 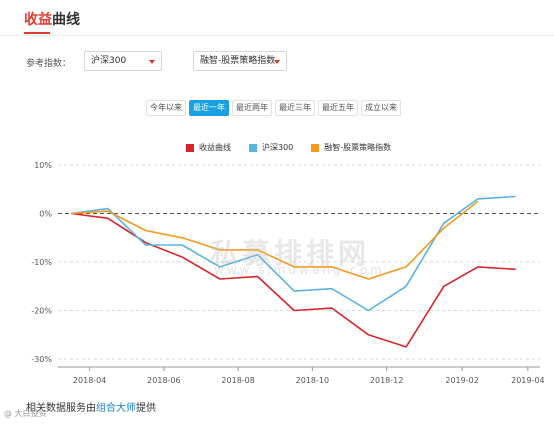 I want to click on footer-prefix: 相关数据服务由, so click(x=61, y=408).